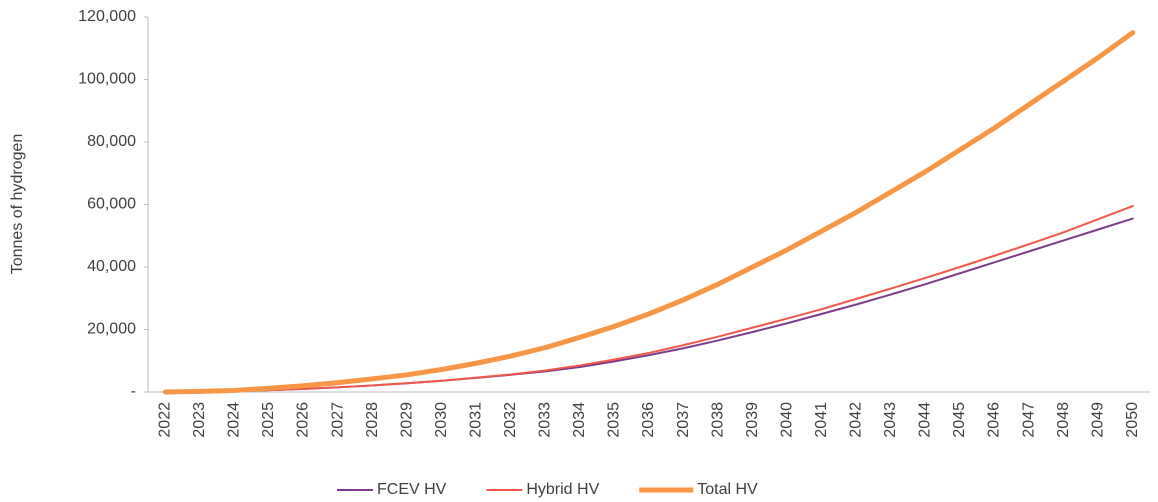  What do you see at coordinates (1132, 420) in the screenshot?
I see `x-tick-label: 2050` at bounding box center [1132, 420].